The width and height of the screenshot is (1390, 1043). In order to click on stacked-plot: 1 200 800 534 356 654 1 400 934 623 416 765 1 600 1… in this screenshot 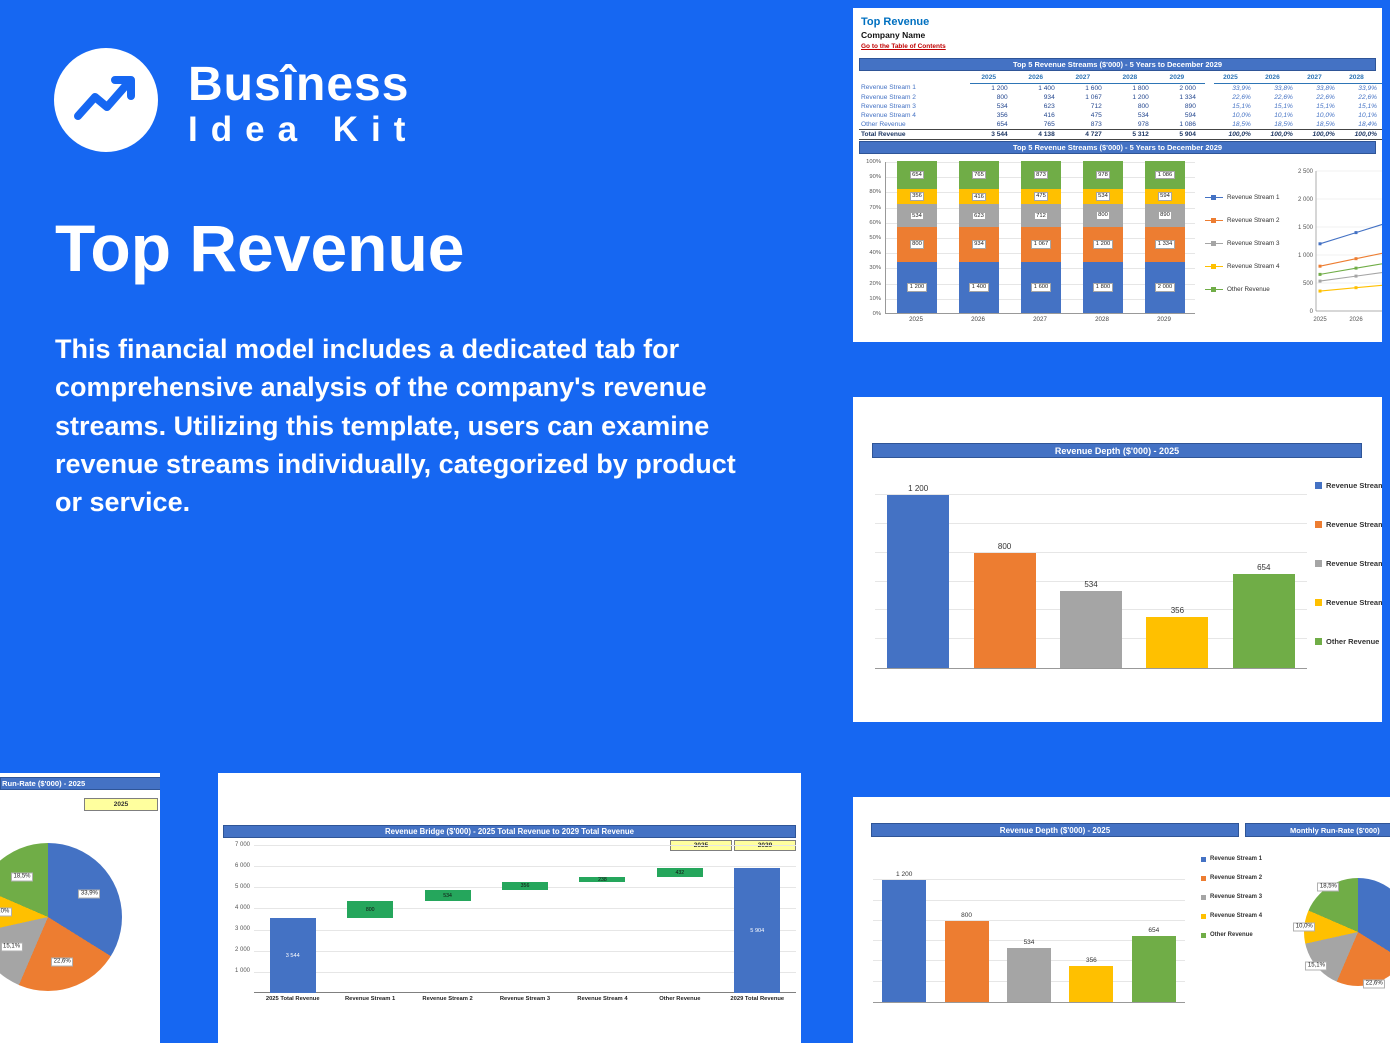, I will do `click(1040, 237)`.